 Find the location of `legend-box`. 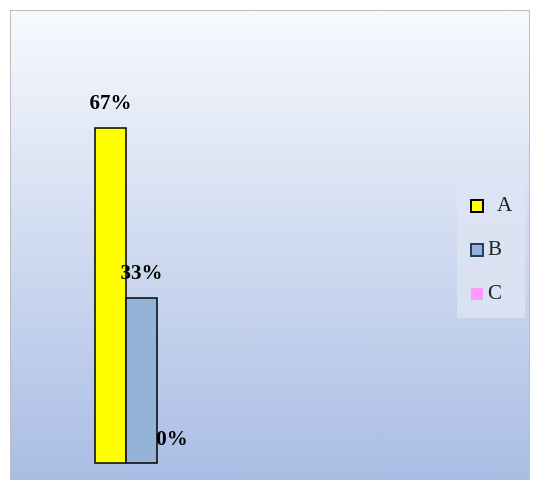

legend-box is located at coordinates (491, 251).